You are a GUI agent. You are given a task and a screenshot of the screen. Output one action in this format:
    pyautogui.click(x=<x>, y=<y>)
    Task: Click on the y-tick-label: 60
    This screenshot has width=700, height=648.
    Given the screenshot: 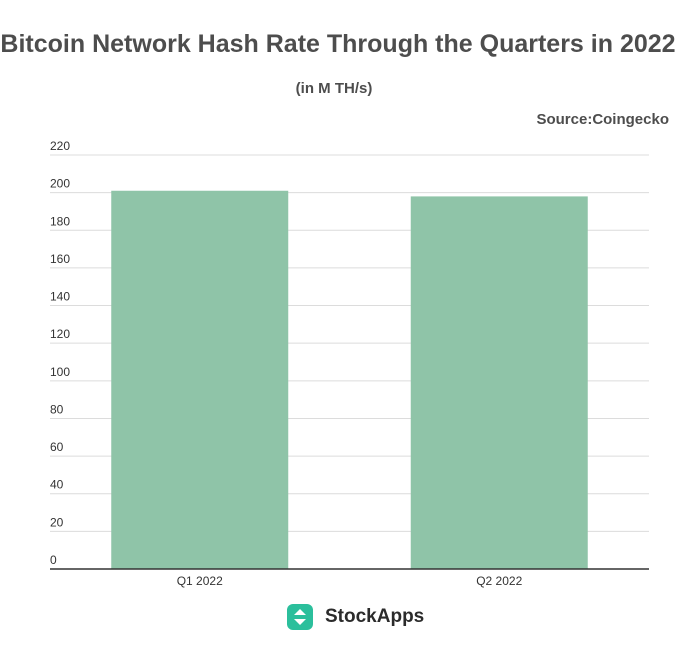 What is the action you would take?
    pyautogui.click(x=57, y=447)
    